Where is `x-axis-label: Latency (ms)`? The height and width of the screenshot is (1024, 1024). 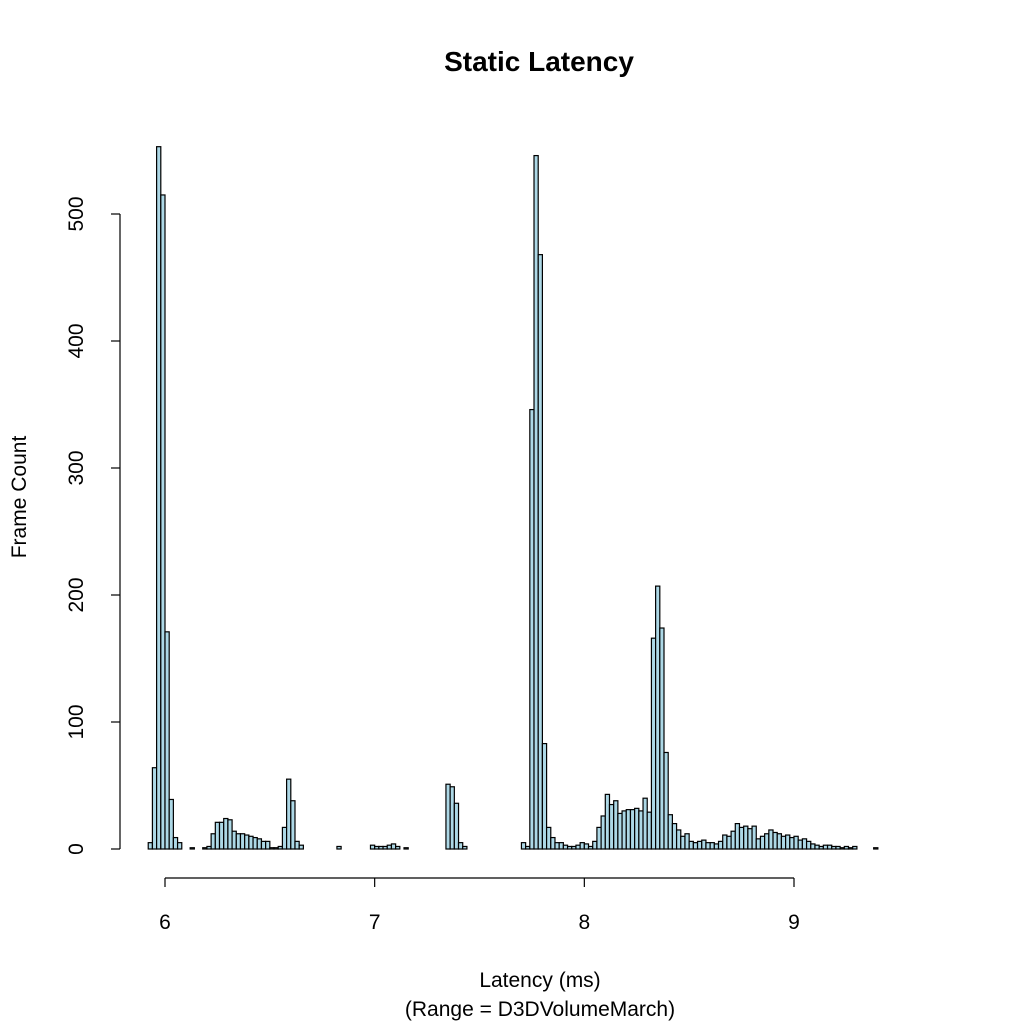
x-axis-label: Latency (ms) is located at coordinates (539, 980).